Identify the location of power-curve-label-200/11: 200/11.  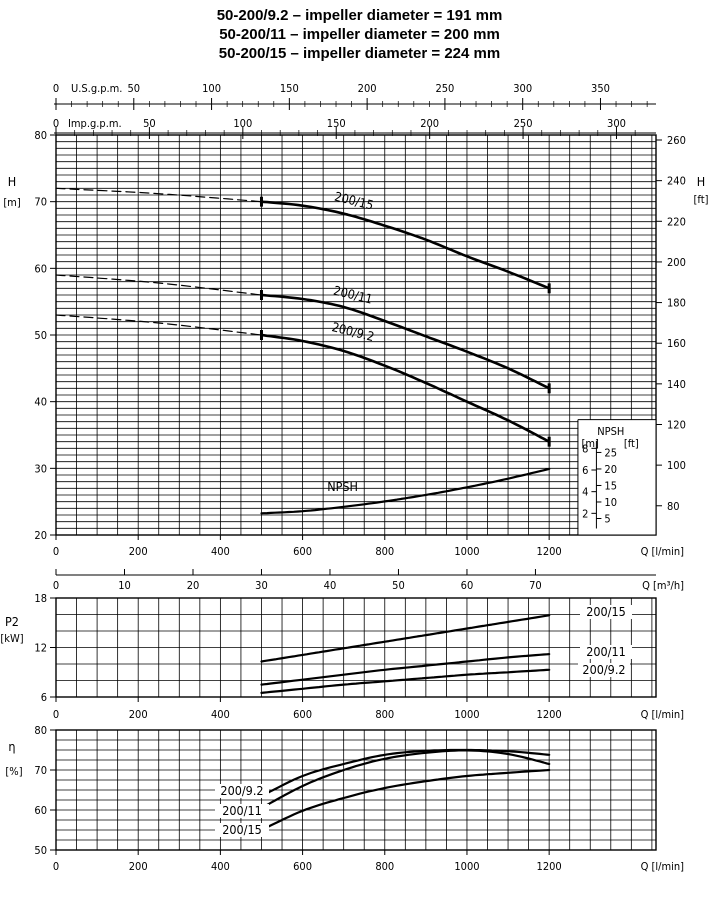
(606, 651).